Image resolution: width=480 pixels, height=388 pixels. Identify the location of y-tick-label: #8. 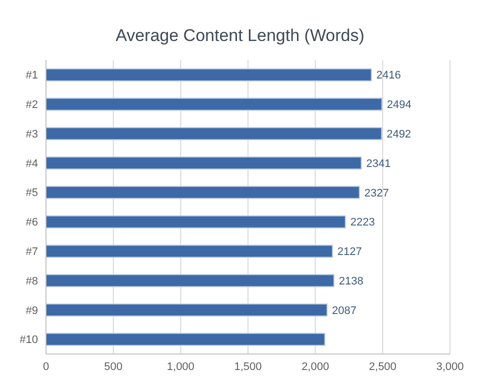
(32, 281).